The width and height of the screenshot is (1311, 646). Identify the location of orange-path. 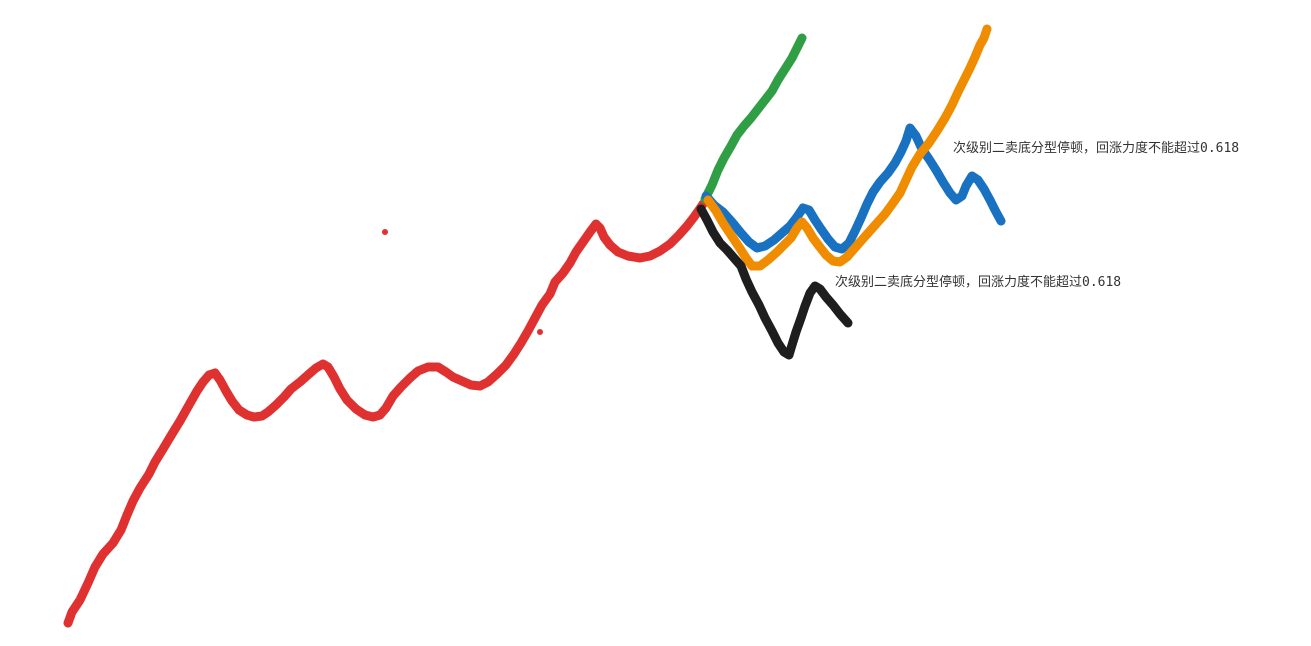
(847, 147).